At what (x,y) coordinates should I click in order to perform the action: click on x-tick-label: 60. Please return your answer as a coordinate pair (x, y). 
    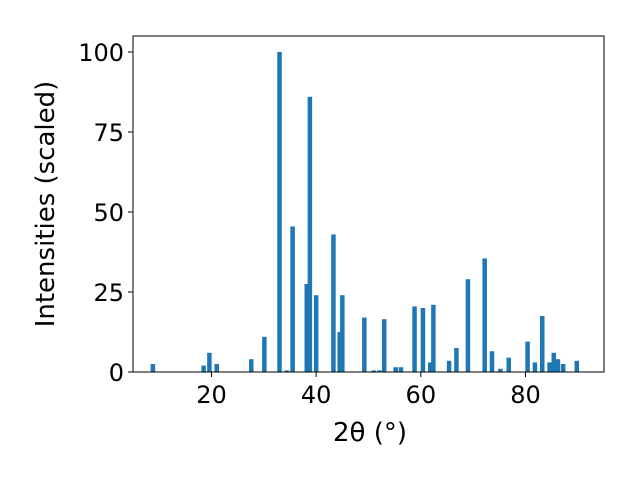
    Looking at the image, I should click on (421, 395).